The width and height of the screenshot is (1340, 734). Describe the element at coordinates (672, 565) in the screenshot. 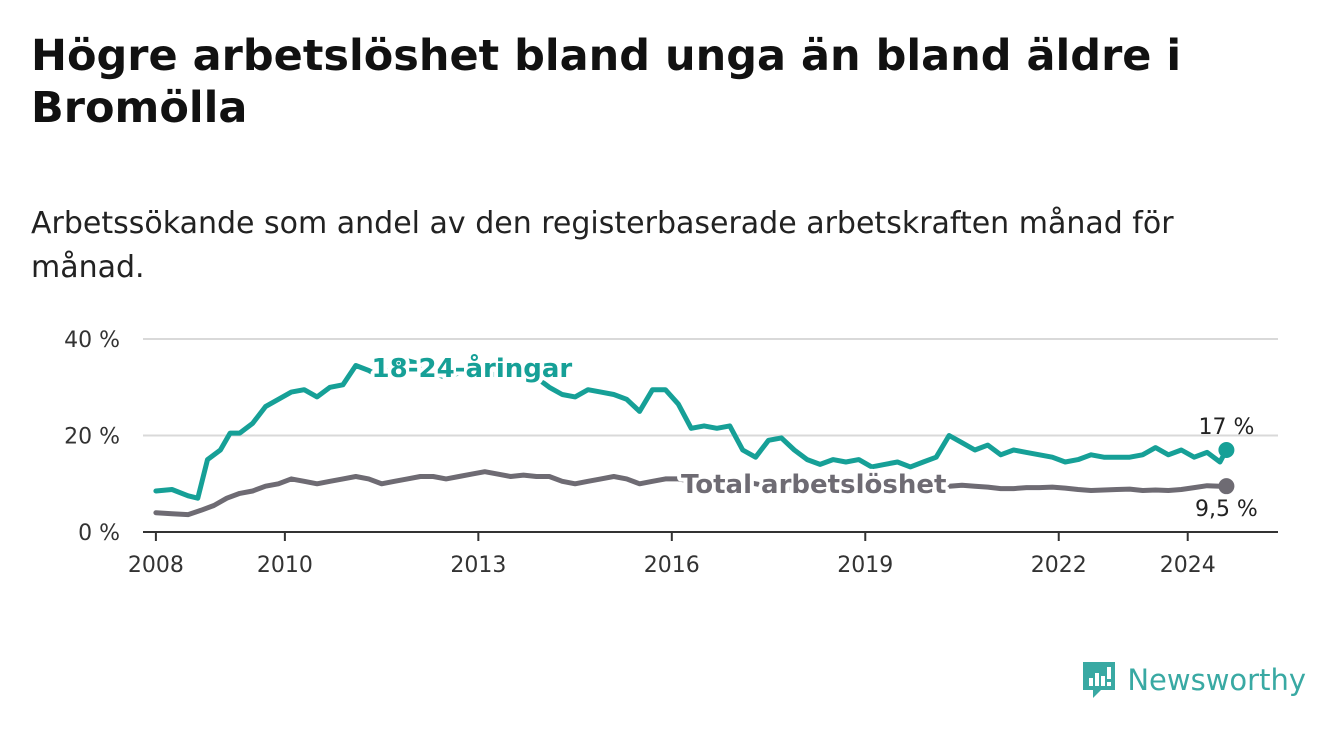

I see `x-tick-label: 2016` at that location.